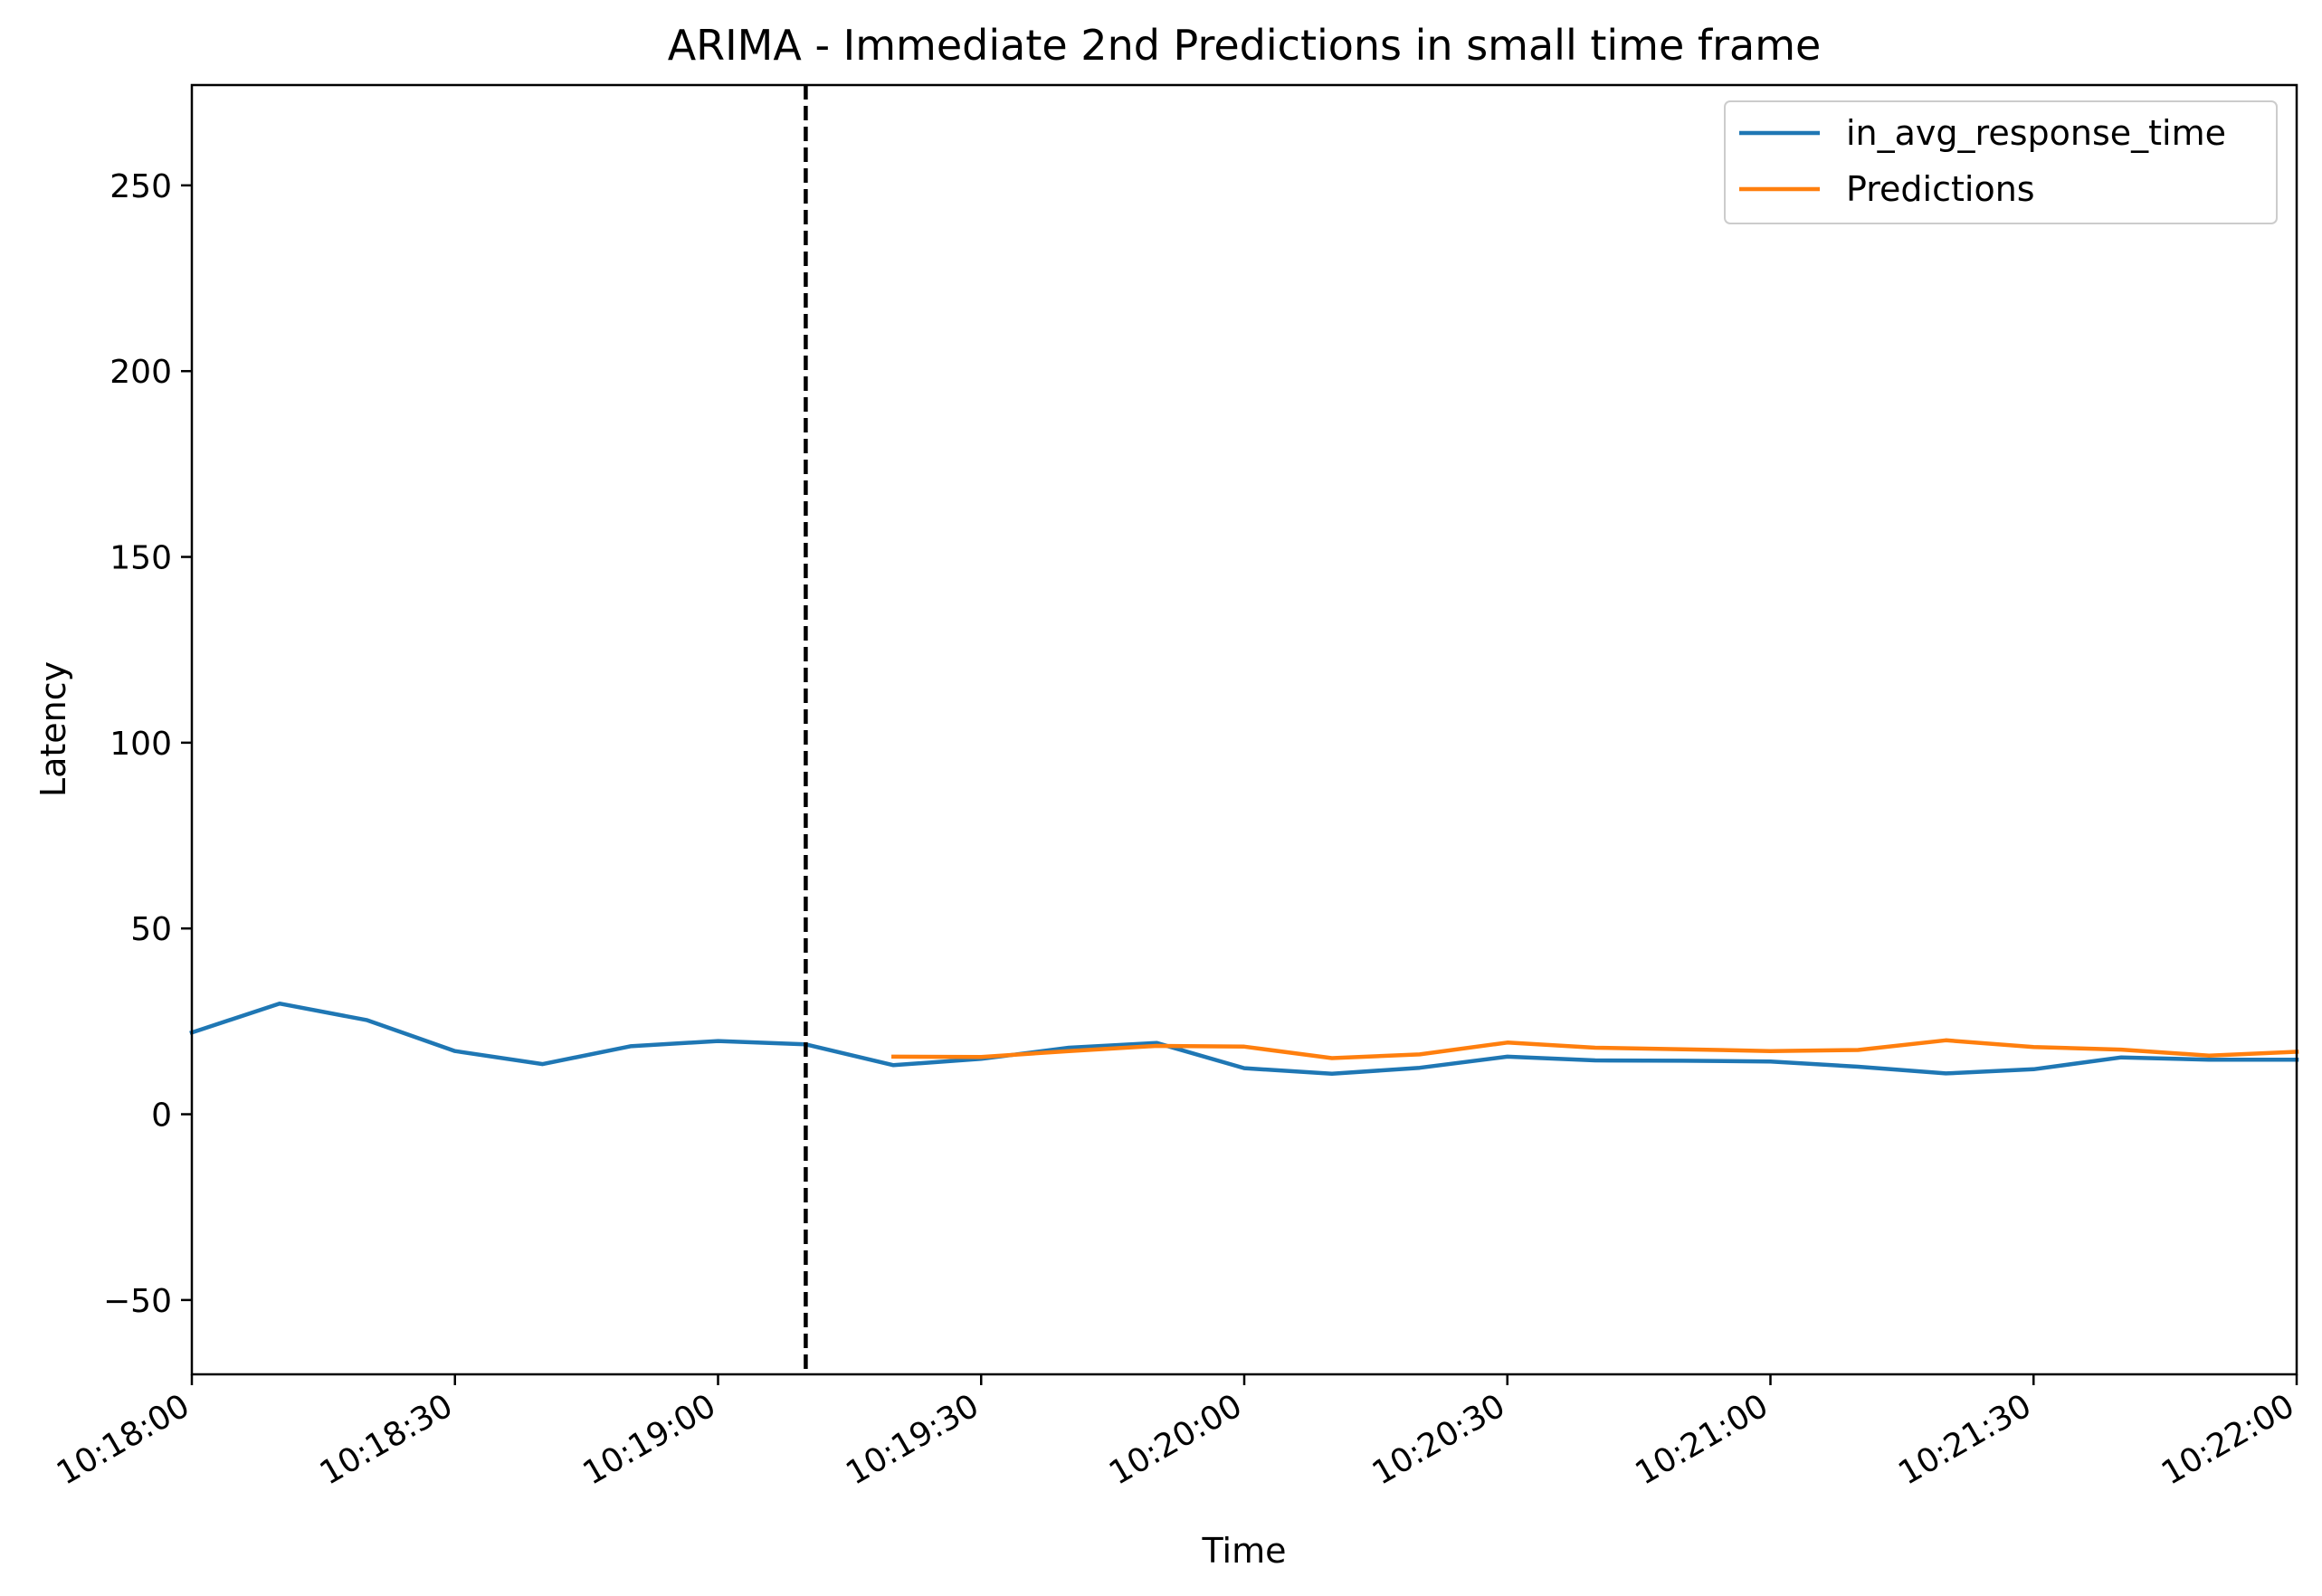  Describe the element at coordinates (140, 559) in the screenshot. I see `y-tick-label: 150` at that location.